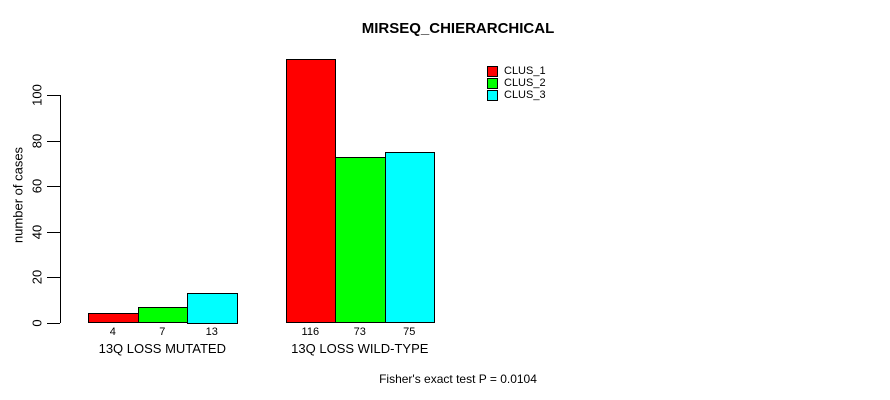 The width and height of the screenshot is (890, 400). I want to click on category-label: 13Q LOSS MUTATED, so click(162, 348).